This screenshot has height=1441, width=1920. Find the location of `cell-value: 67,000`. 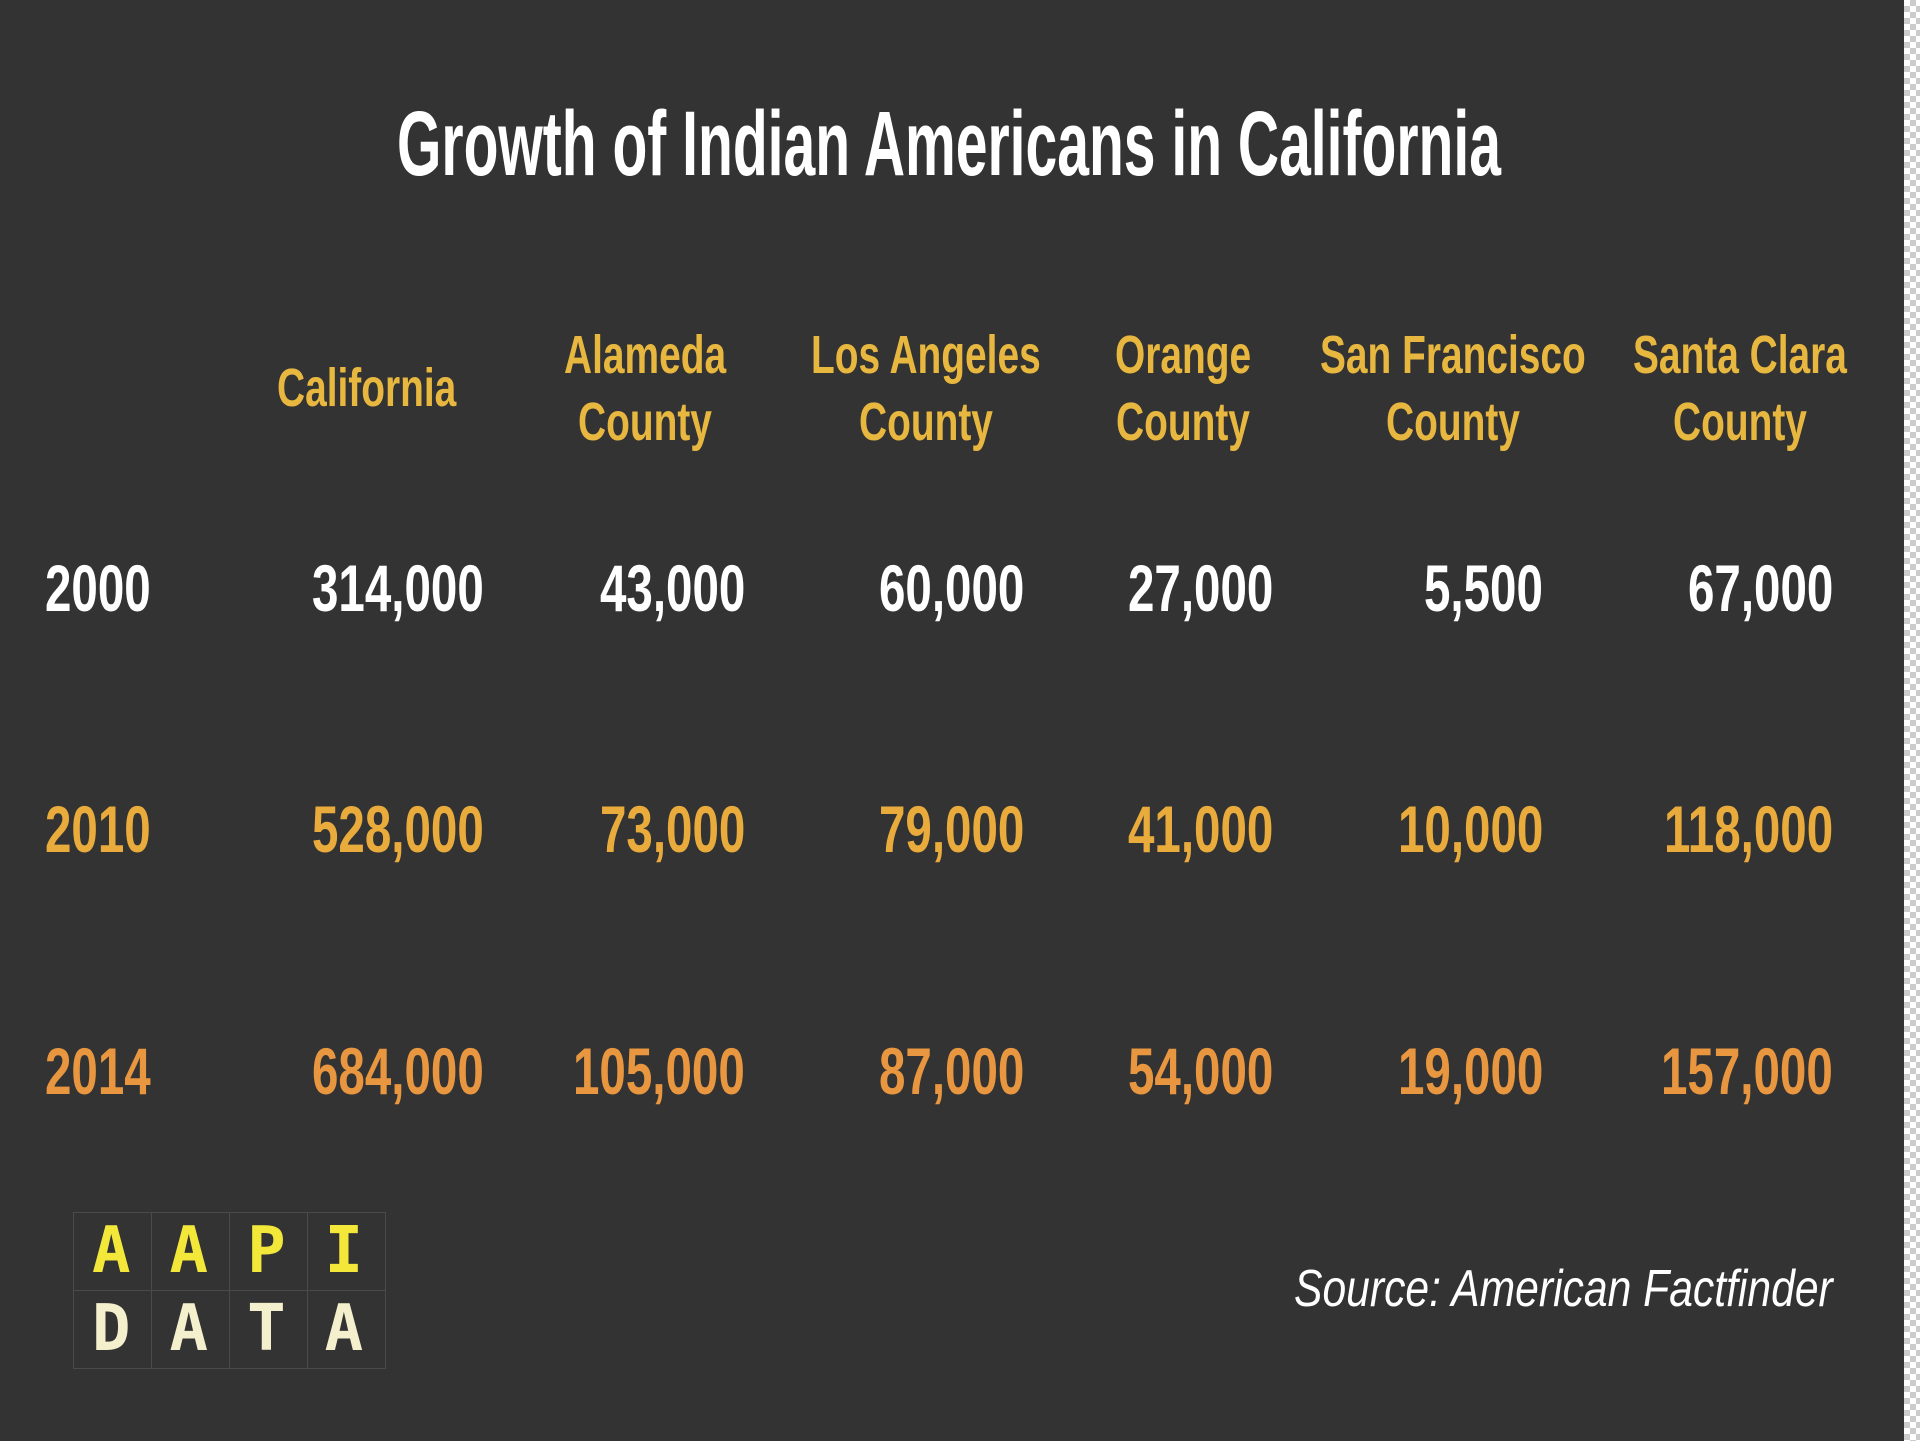

cell-value: 67,000 is located at coordinates (1760, 588).